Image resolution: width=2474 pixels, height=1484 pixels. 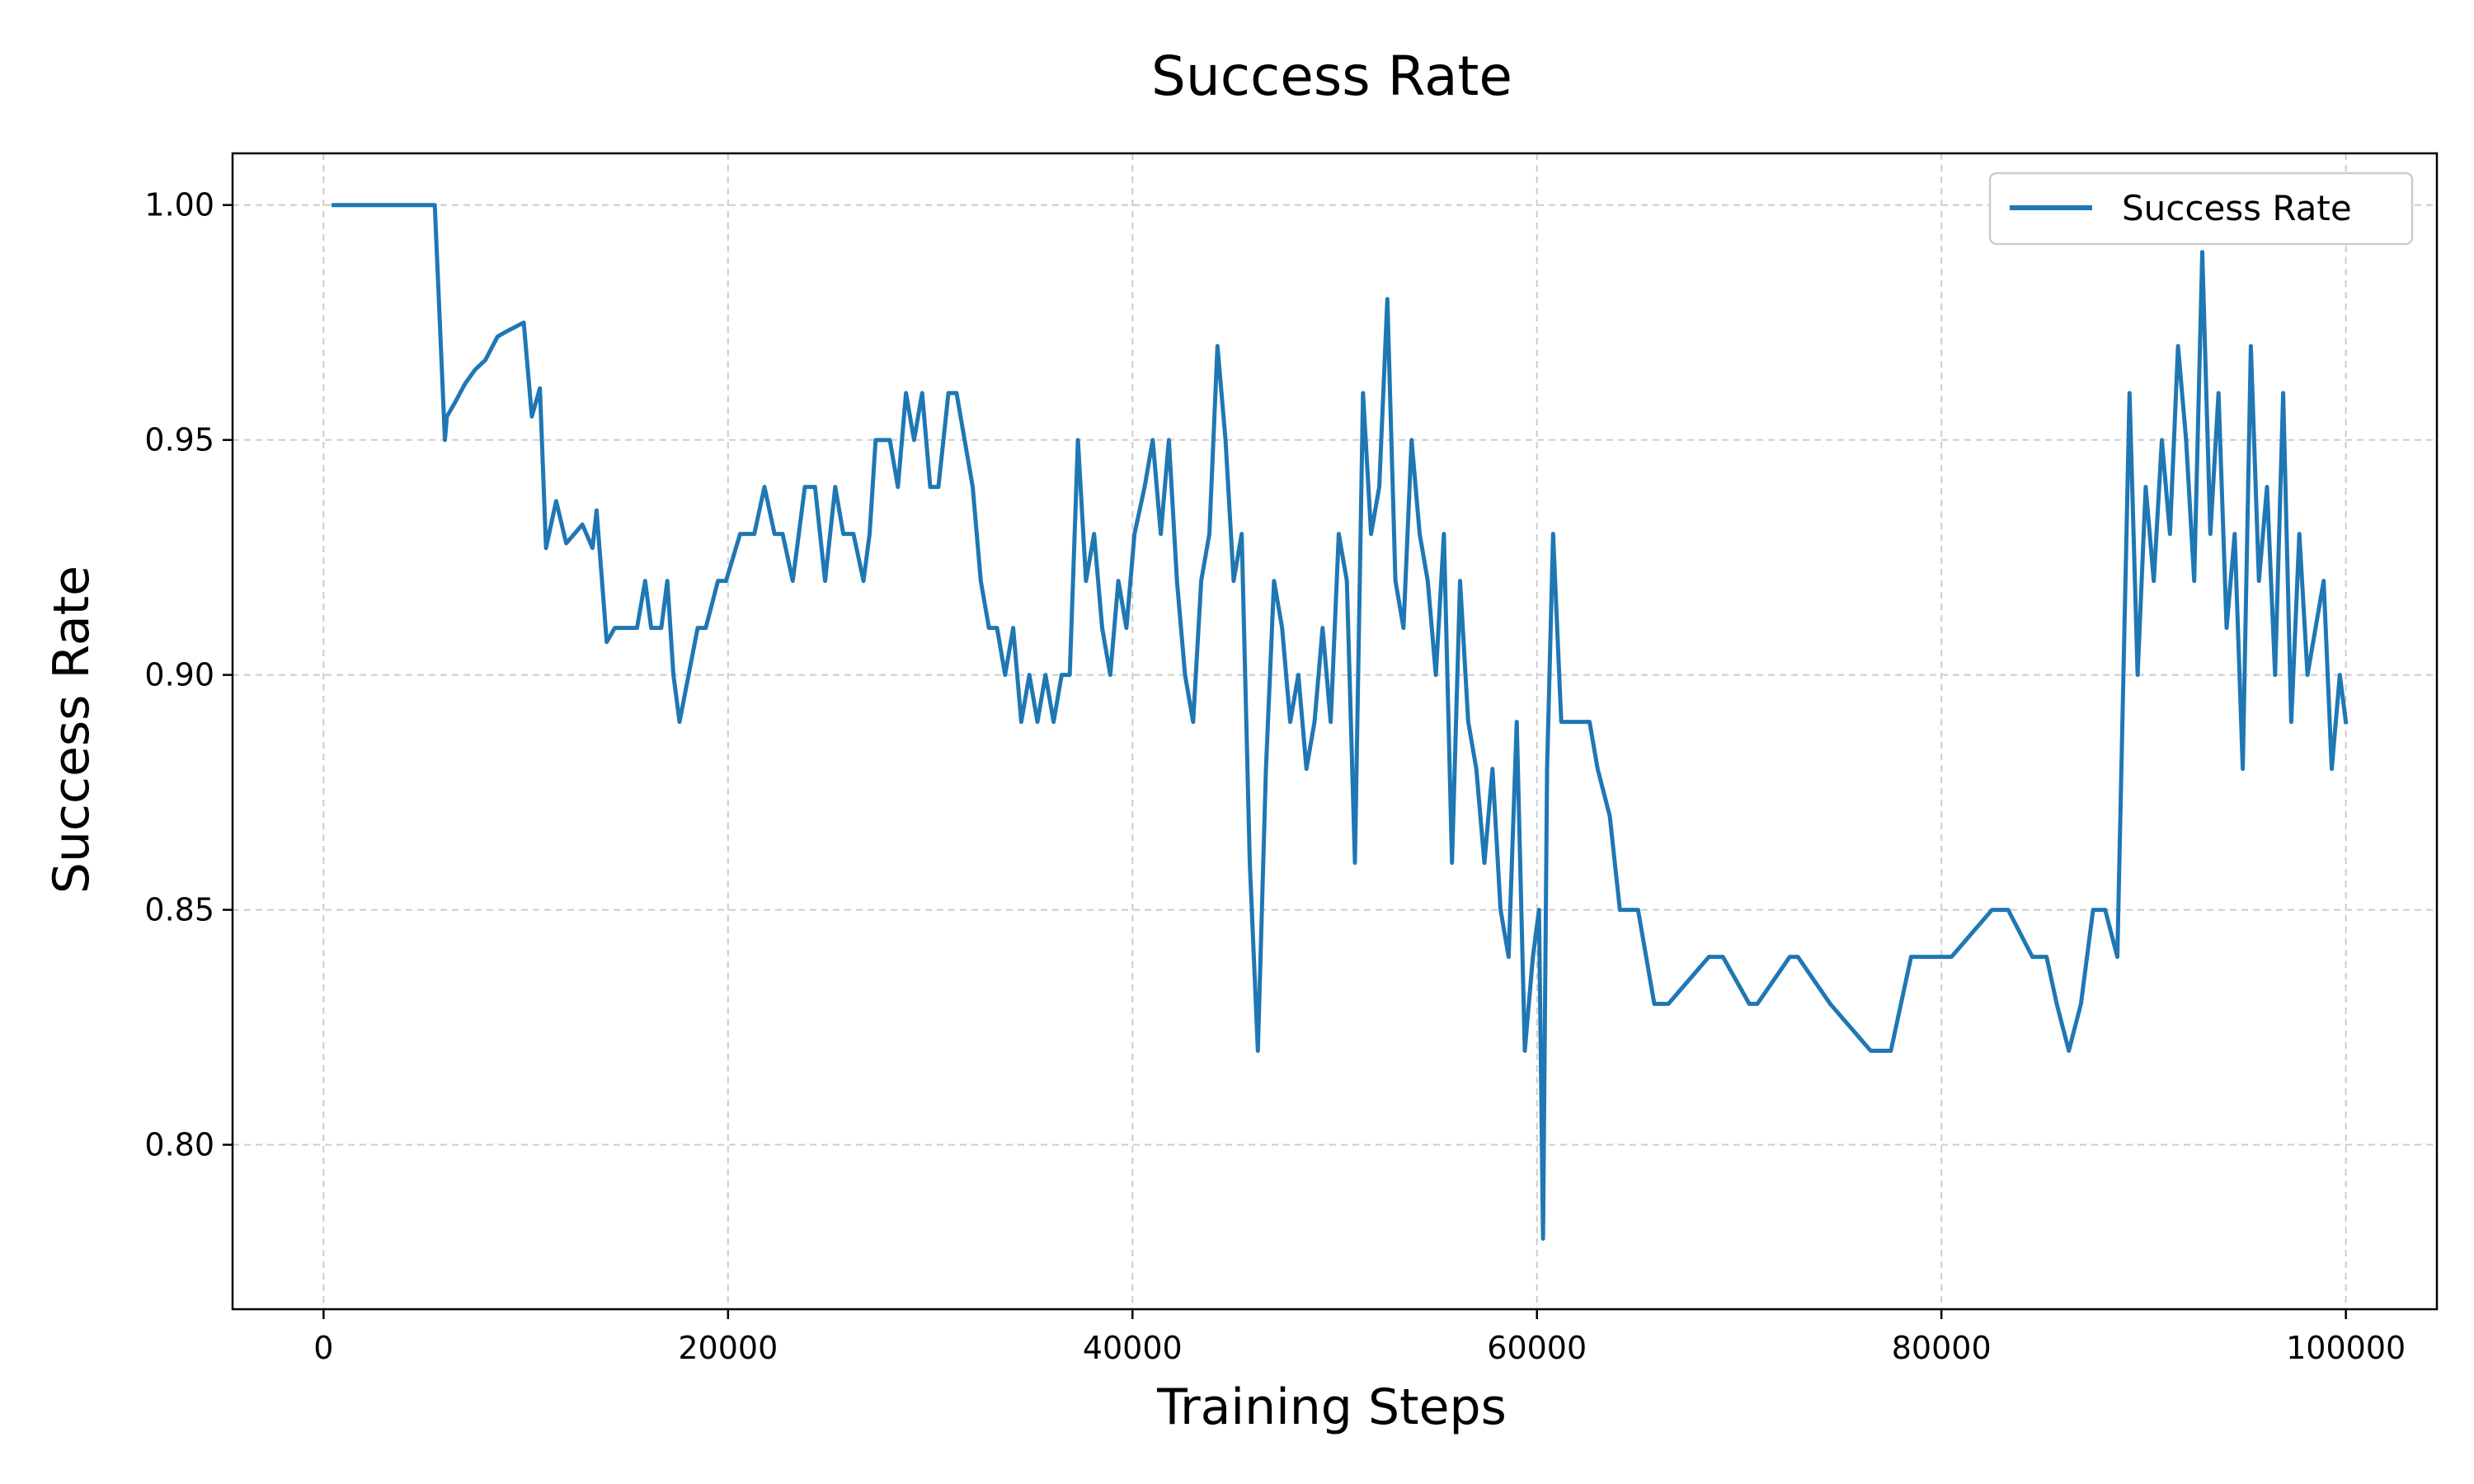 I want to click on y-tick-label: 0.85, so click(x=179, y=910).